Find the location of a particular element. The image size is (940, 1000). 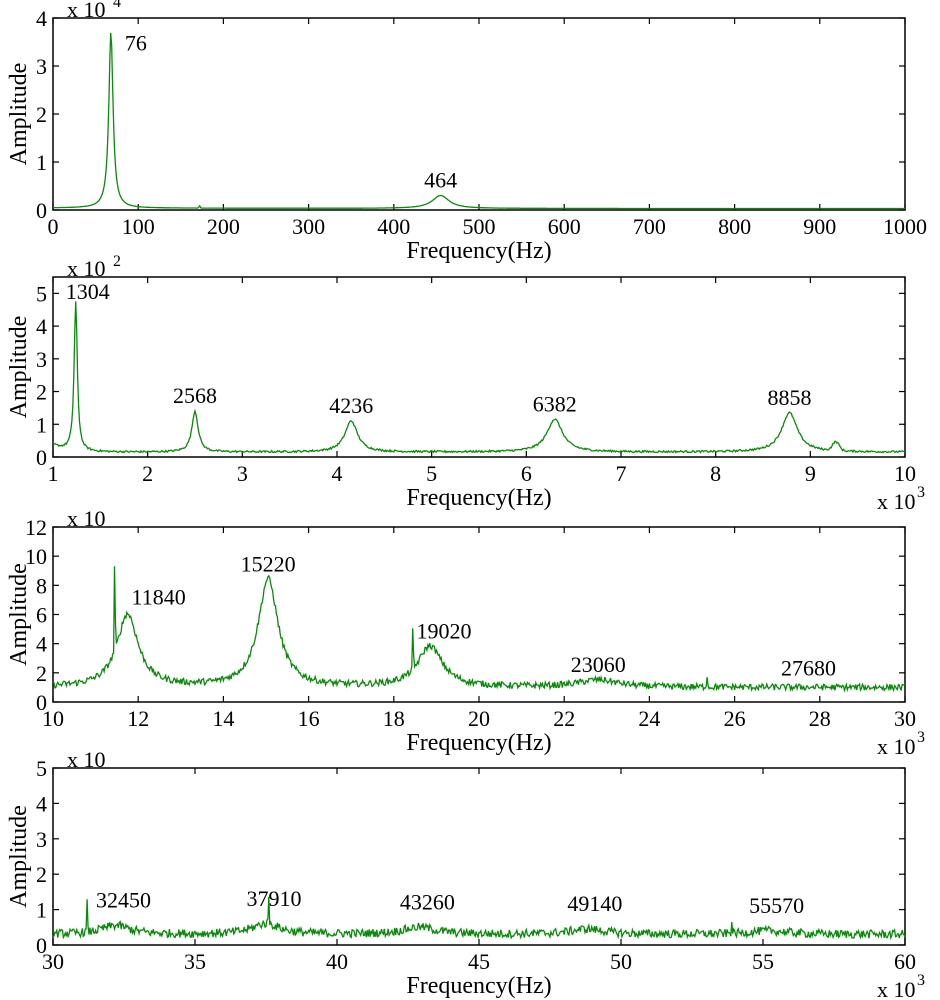

y-tick-label: 10 is located at coordinates (36, 556).